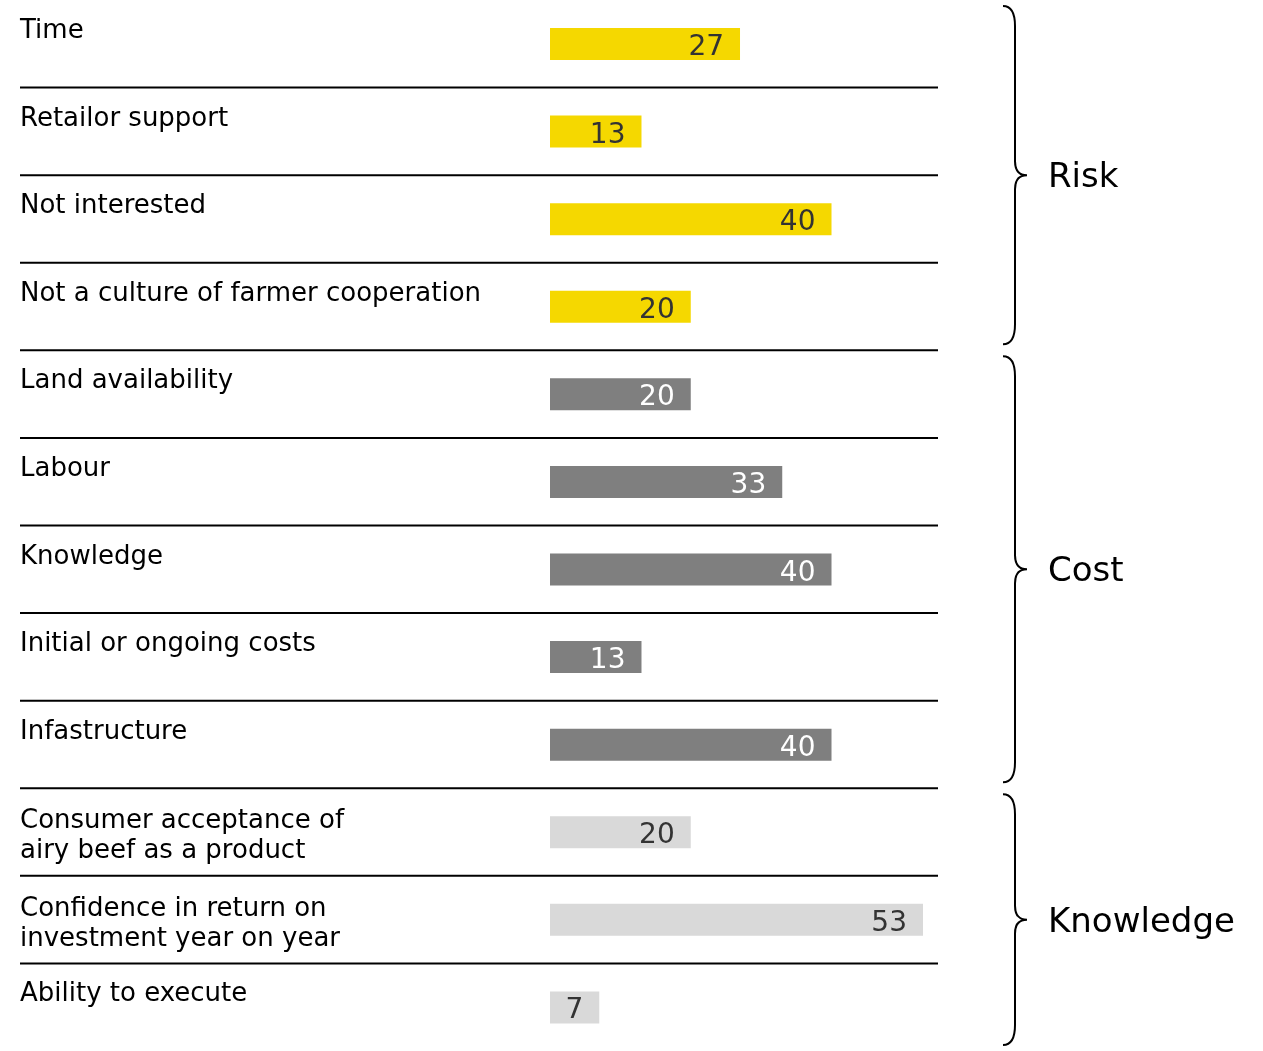  I want to click on y-tick-label: Infastructure, so click(104, 729).